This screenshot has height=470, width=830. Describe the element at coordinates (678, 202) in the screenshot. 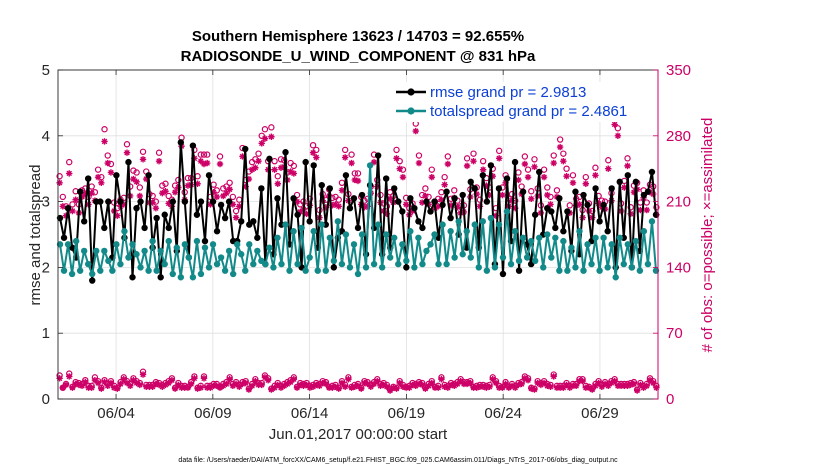

I see `y-right-tick-label: 210` at that location.